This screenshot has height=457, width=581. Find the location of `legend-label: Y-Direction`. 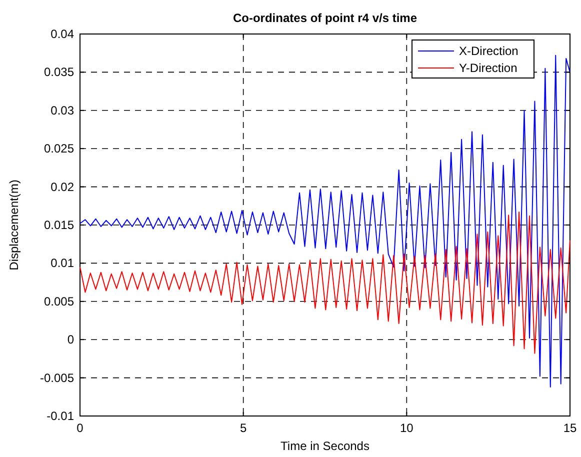

legend-label: Y-Direction is located at coordinates (488, 68).